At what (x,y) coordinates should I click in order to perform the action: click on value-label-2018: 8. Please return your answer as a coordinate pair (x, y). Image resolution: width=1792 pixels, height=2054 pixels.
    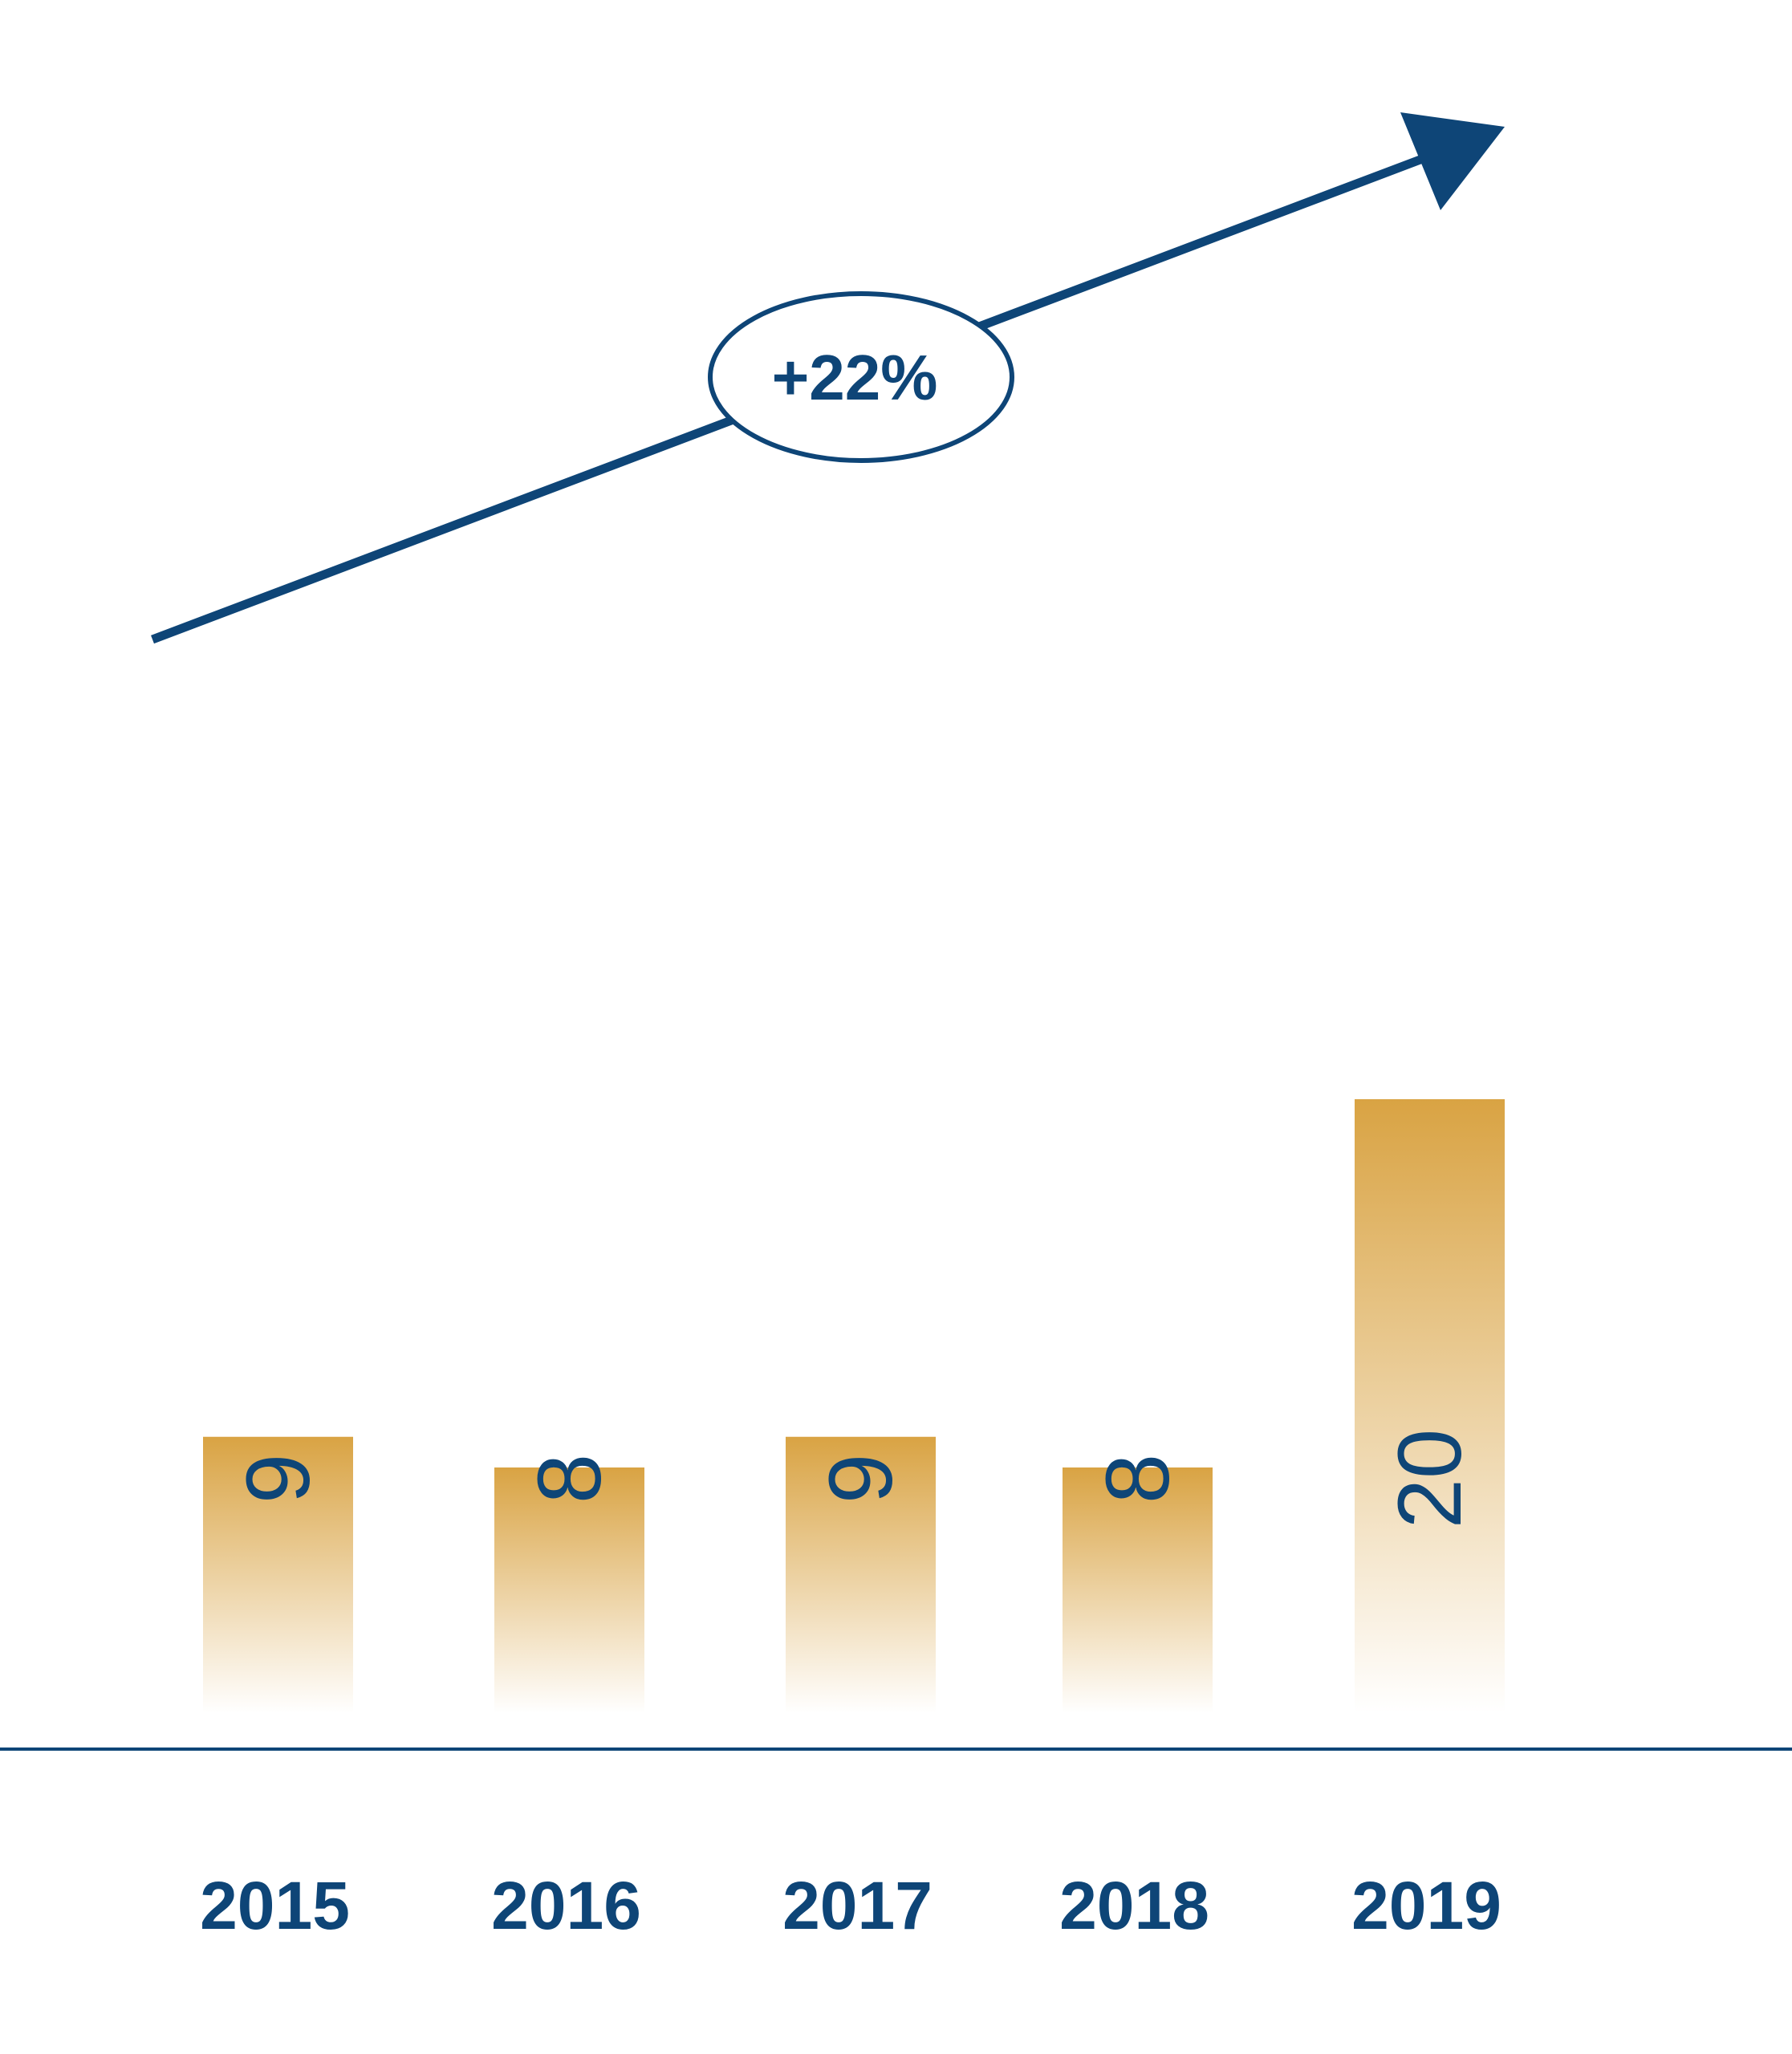
    Looking at the image, I should click on (1137, 1479).